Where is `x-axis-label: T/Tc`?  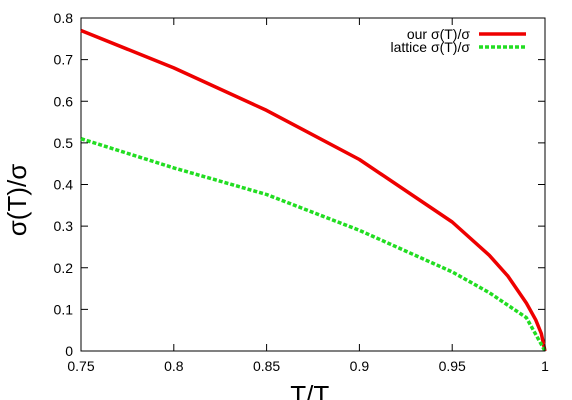
x-axis-label: T/Tc is located at coordinates (314, 390).